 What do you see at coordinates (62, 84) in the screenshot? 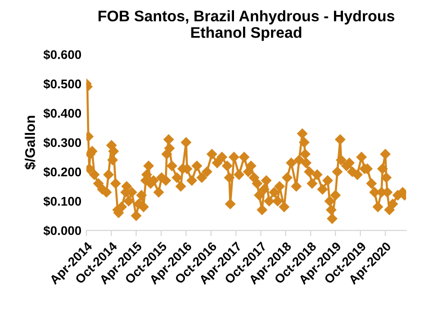
I see `y-tick-label: $0.500` at bounding box center [62, 84].